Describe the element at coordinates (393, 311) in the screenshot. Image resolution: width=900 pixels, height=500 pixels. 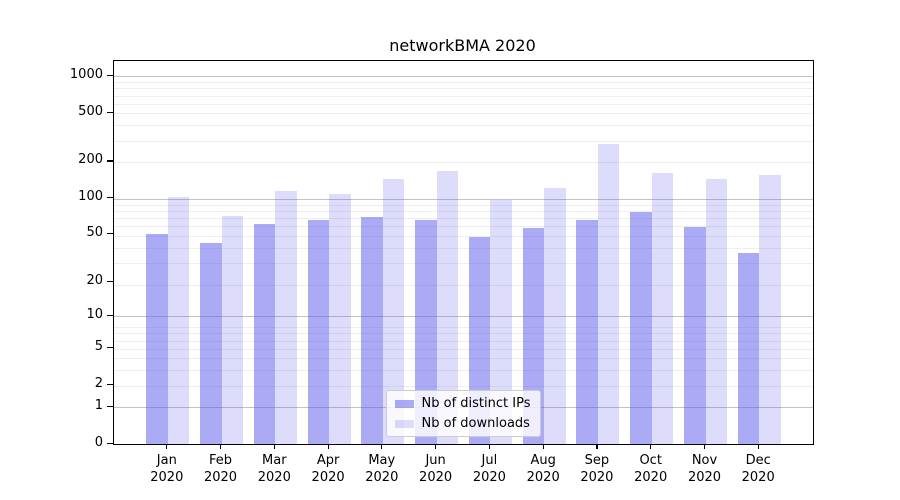
I see `bar-downloads-may` at that location.